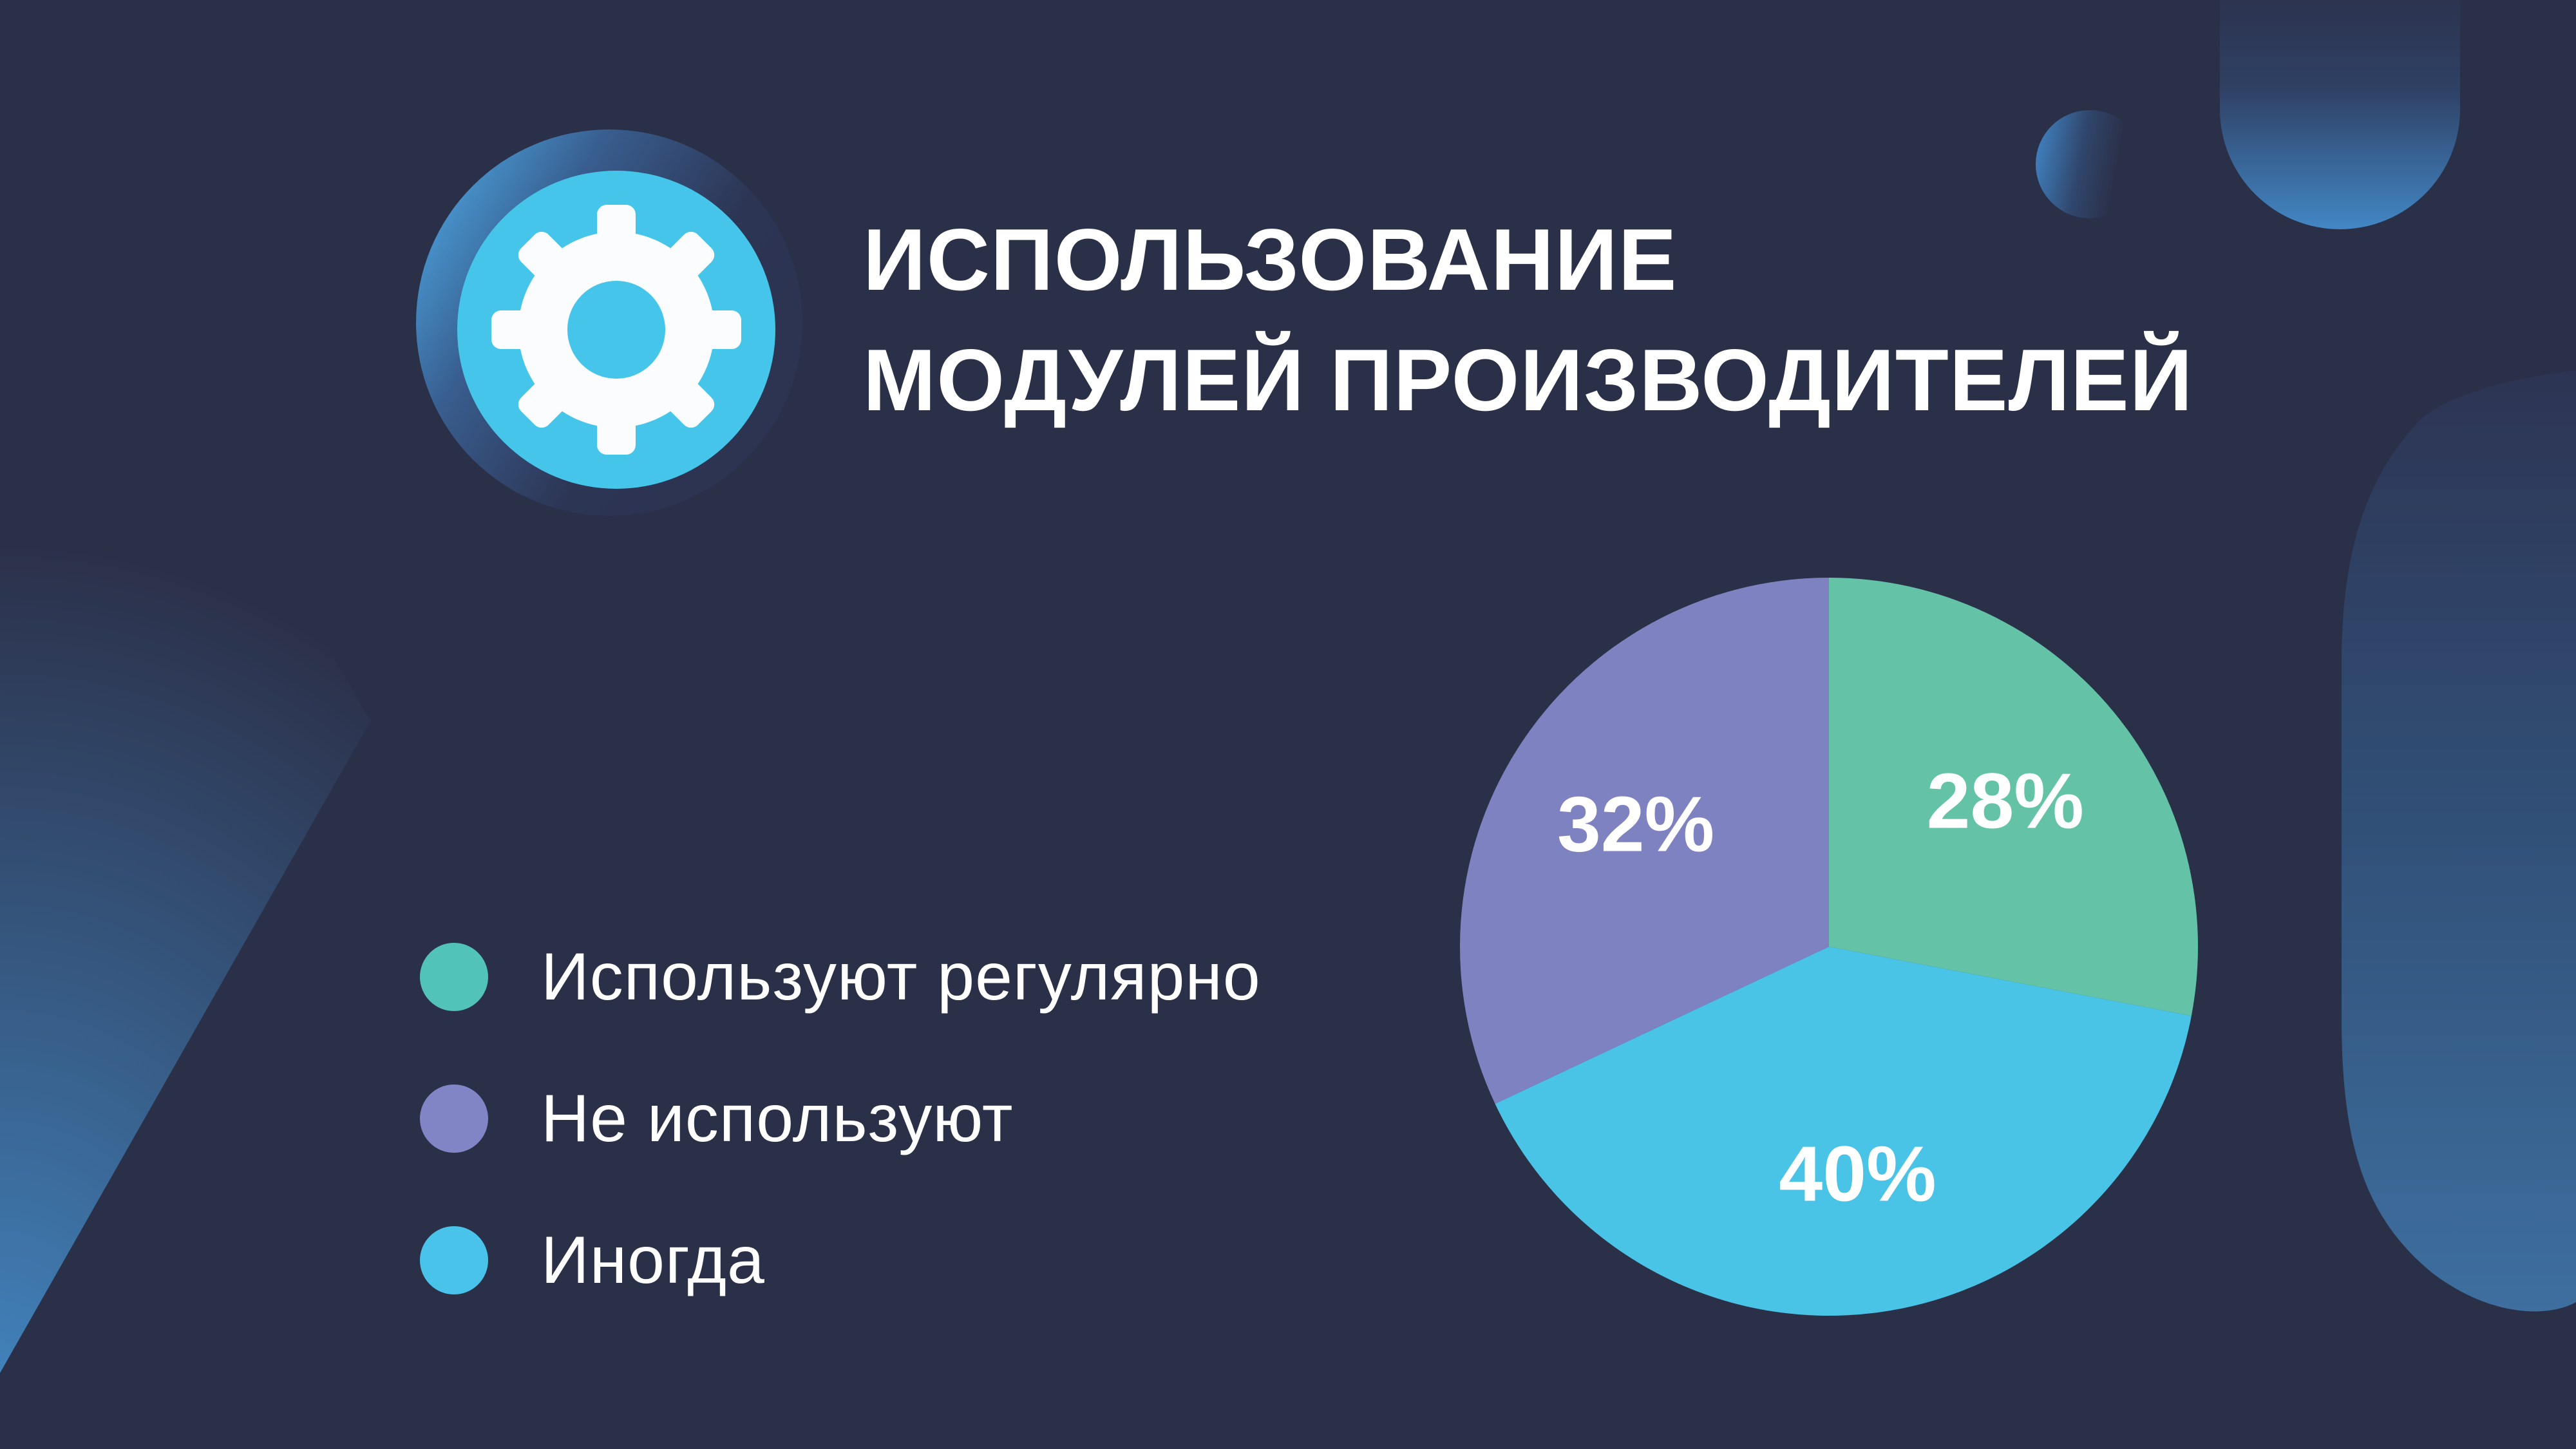 This screenshot has height=1449, width=2576. What do you see at coordinates (653, 1260) in the screenshot?
I see `legend-label: Иногда` at bounding box center [653, 1260].